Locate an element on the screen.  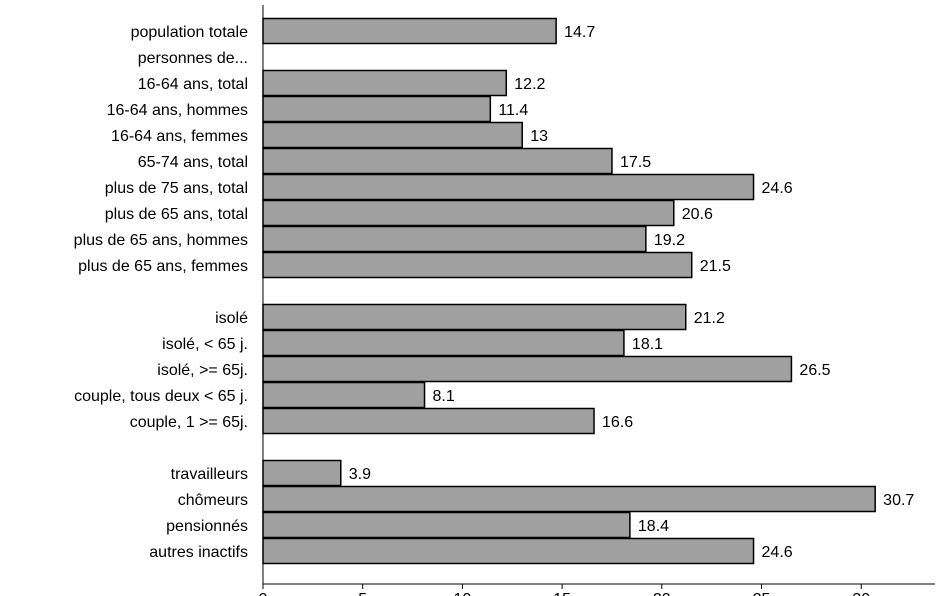
x-tick-label: 15 is located at coordinates (562, 593).